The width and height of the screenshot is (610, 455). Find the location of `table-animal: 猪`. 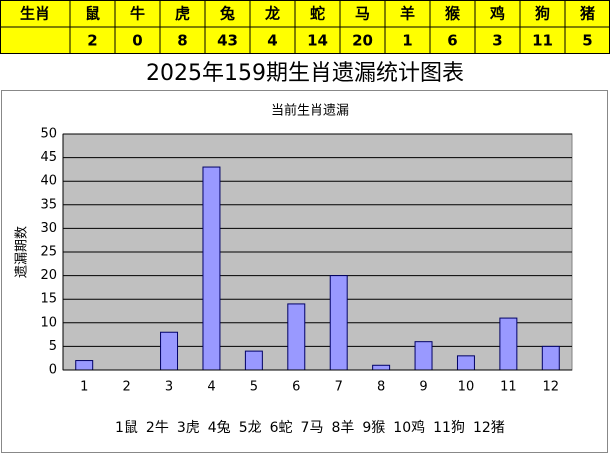

table-animal: 猪 is located at coordinates (587, 14).